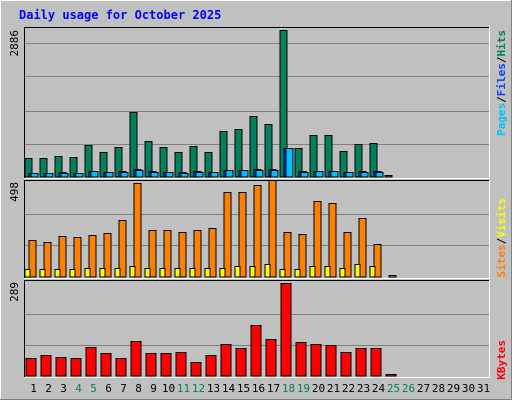 The image size is (512, 400). What do you see at coordinates (48, 388) in the screenshot?
I see `day-label-2: 2` at bounding box center [48, 388].